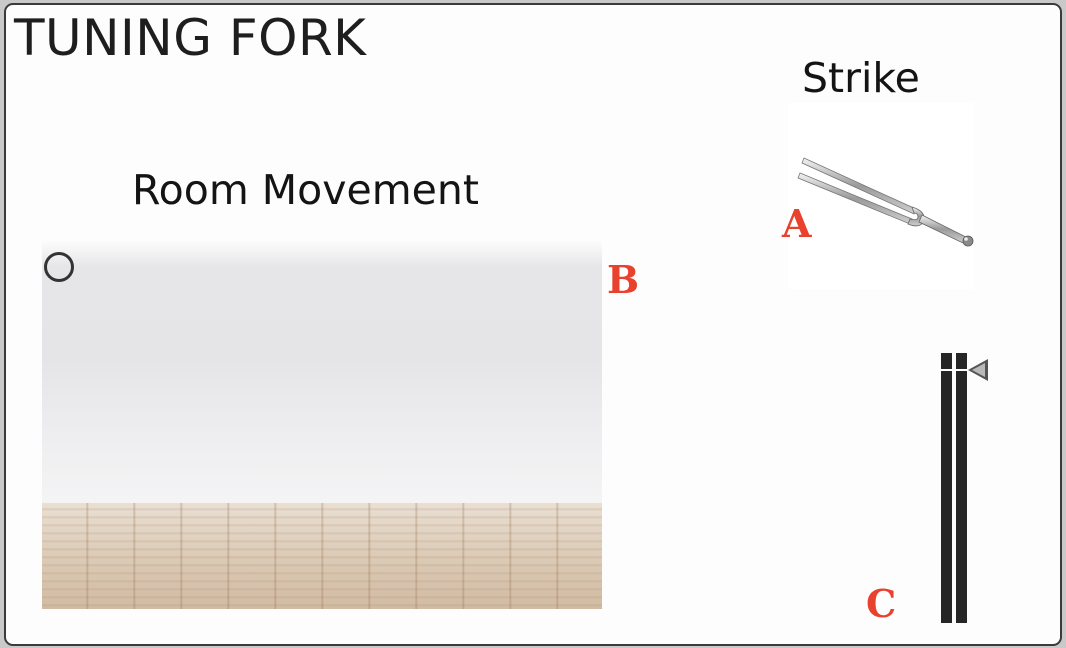 The height and width of the screenshot is (648, 1066). What do you see at coordinates (305, 190) in the screenshot?
I see `room-movement-heading: Room Movement` at bounding box center [305, 190].